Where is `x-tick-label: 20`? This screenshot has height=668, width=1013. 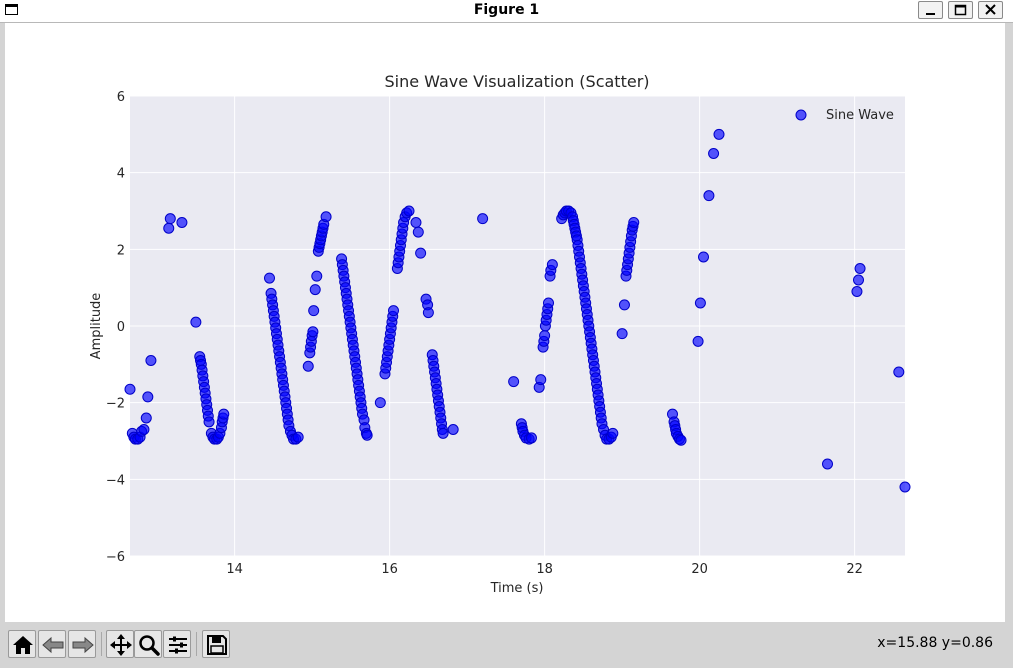 x-tick-label: 20 is located at coordinates (699, 569).